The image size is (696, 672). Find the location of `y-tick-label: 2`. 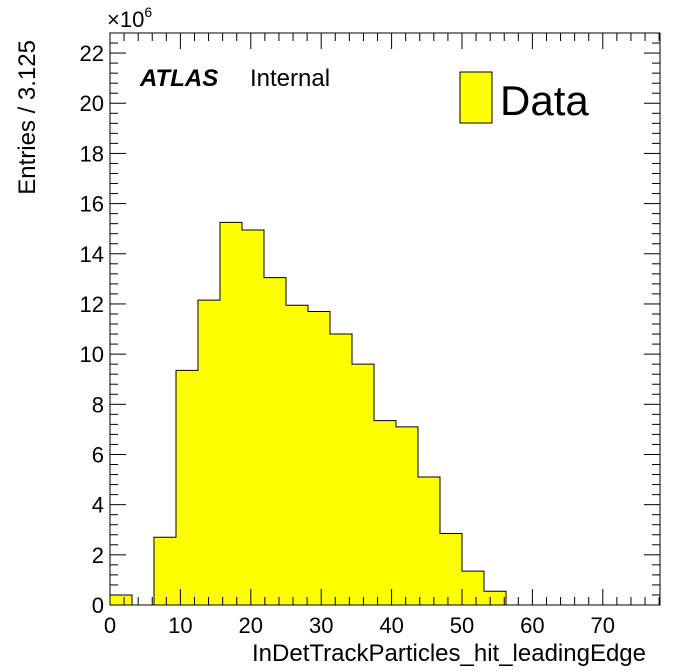

y-tick-label: 2 is located at coordinates (98, 555).